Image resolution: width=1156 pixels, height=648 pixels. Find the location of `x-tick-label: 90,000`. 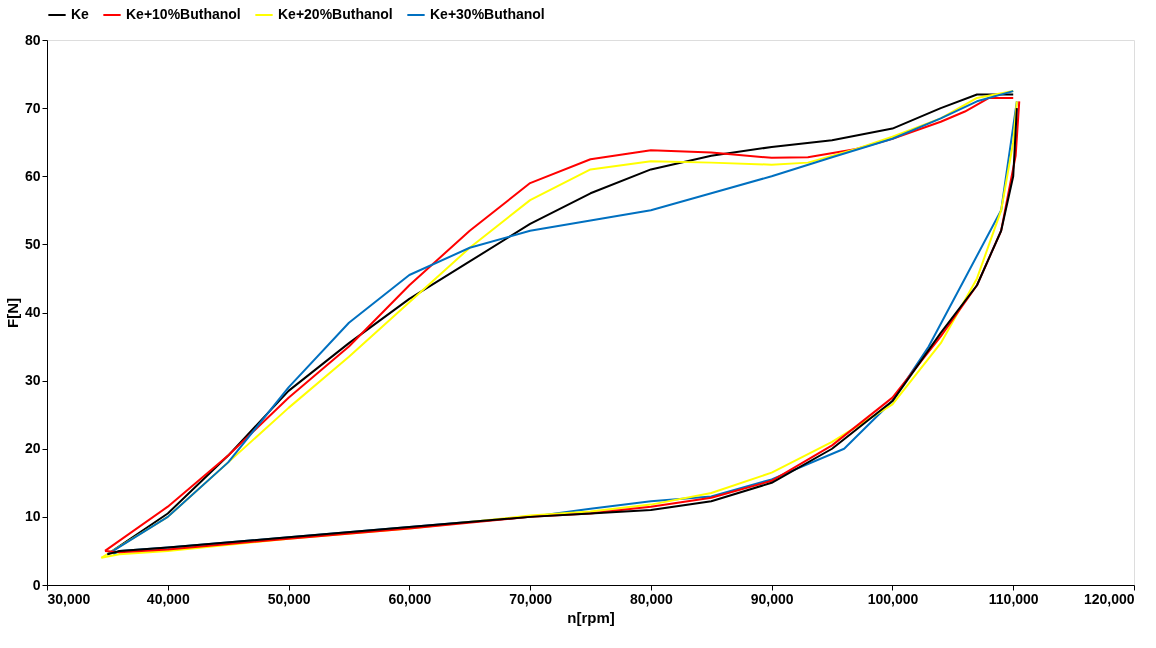

x-tick-label: 90,000 is located at coordinates (772, 598).